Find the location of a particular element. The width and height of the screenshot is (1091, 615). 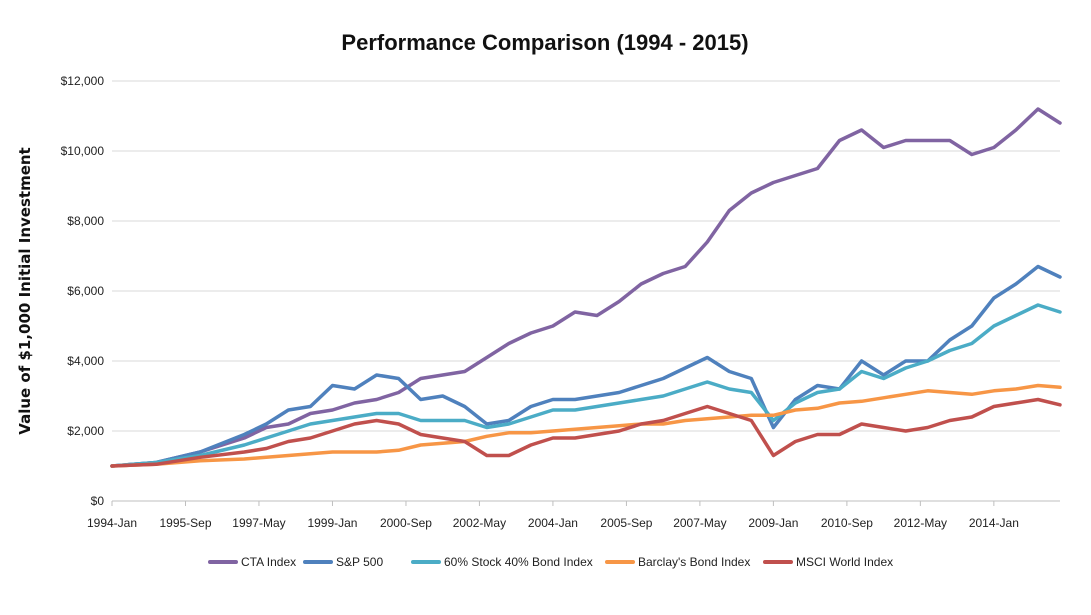

x-tick-label: 2012-May is located at coordinates (920, 523).